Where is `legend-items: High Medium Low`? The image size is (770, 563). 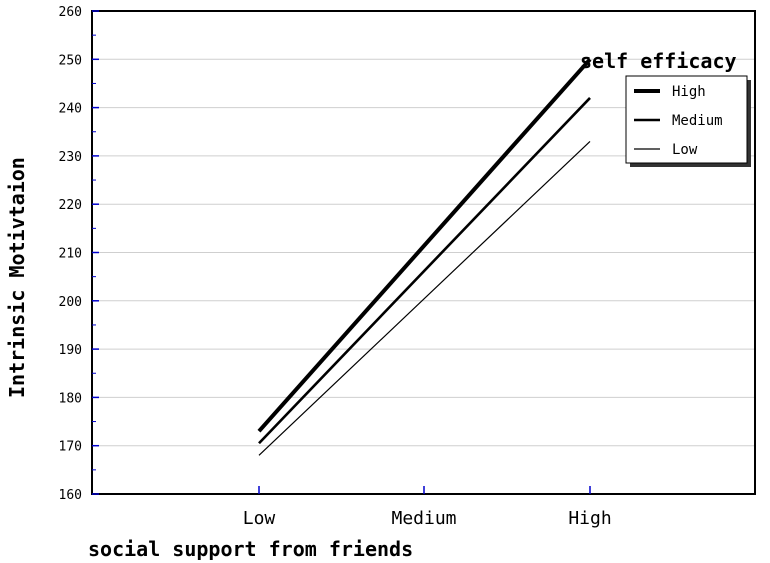
legend-items: High Medium Low is located at coordinates (678, 121).